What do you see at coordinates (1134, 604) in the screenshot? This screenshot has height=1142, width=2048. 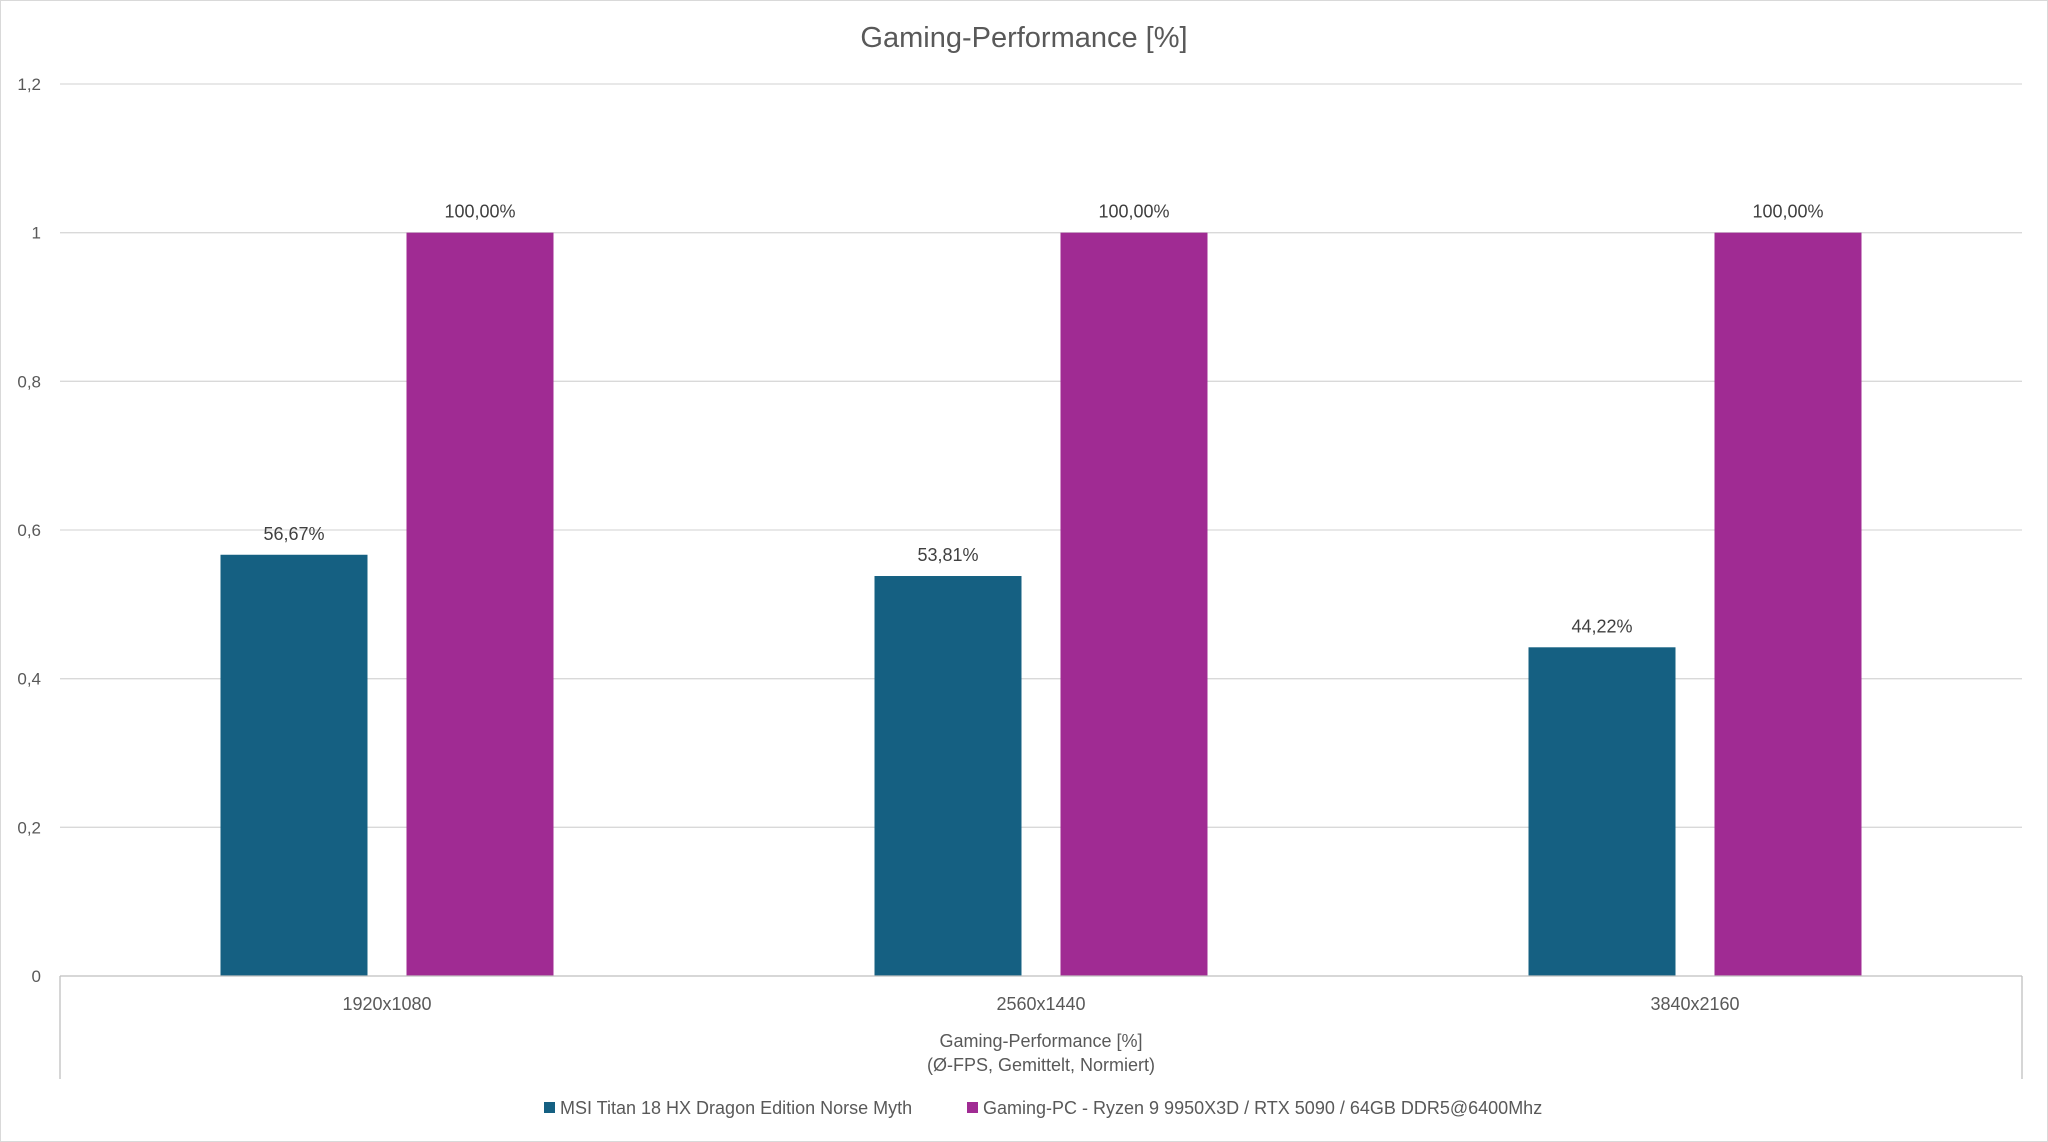 I see `bar-series-2-2560x1440` at bounding box center [1134, 604].